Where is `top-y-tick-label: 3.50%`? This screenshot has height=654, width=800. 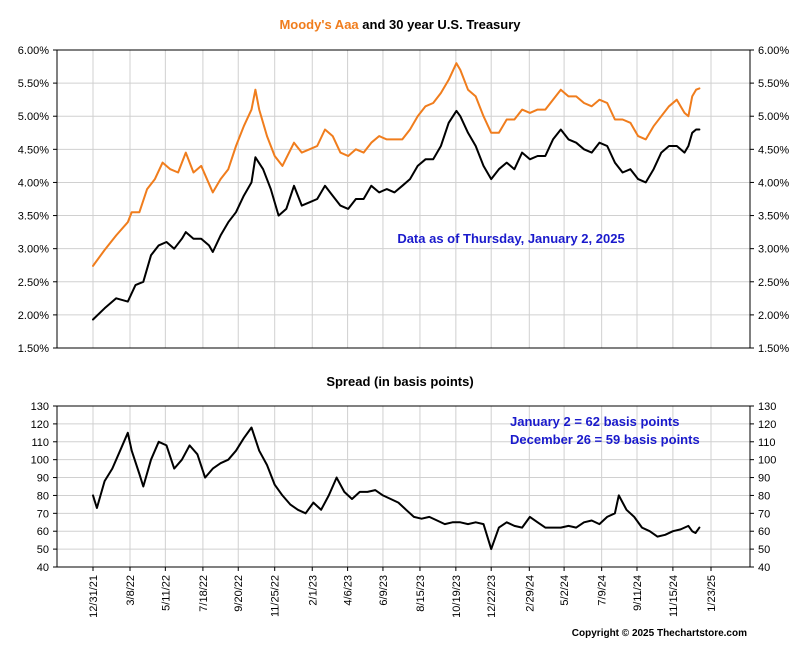 top-y-tick-label: 3.50% is located at coordinates (33, 217).